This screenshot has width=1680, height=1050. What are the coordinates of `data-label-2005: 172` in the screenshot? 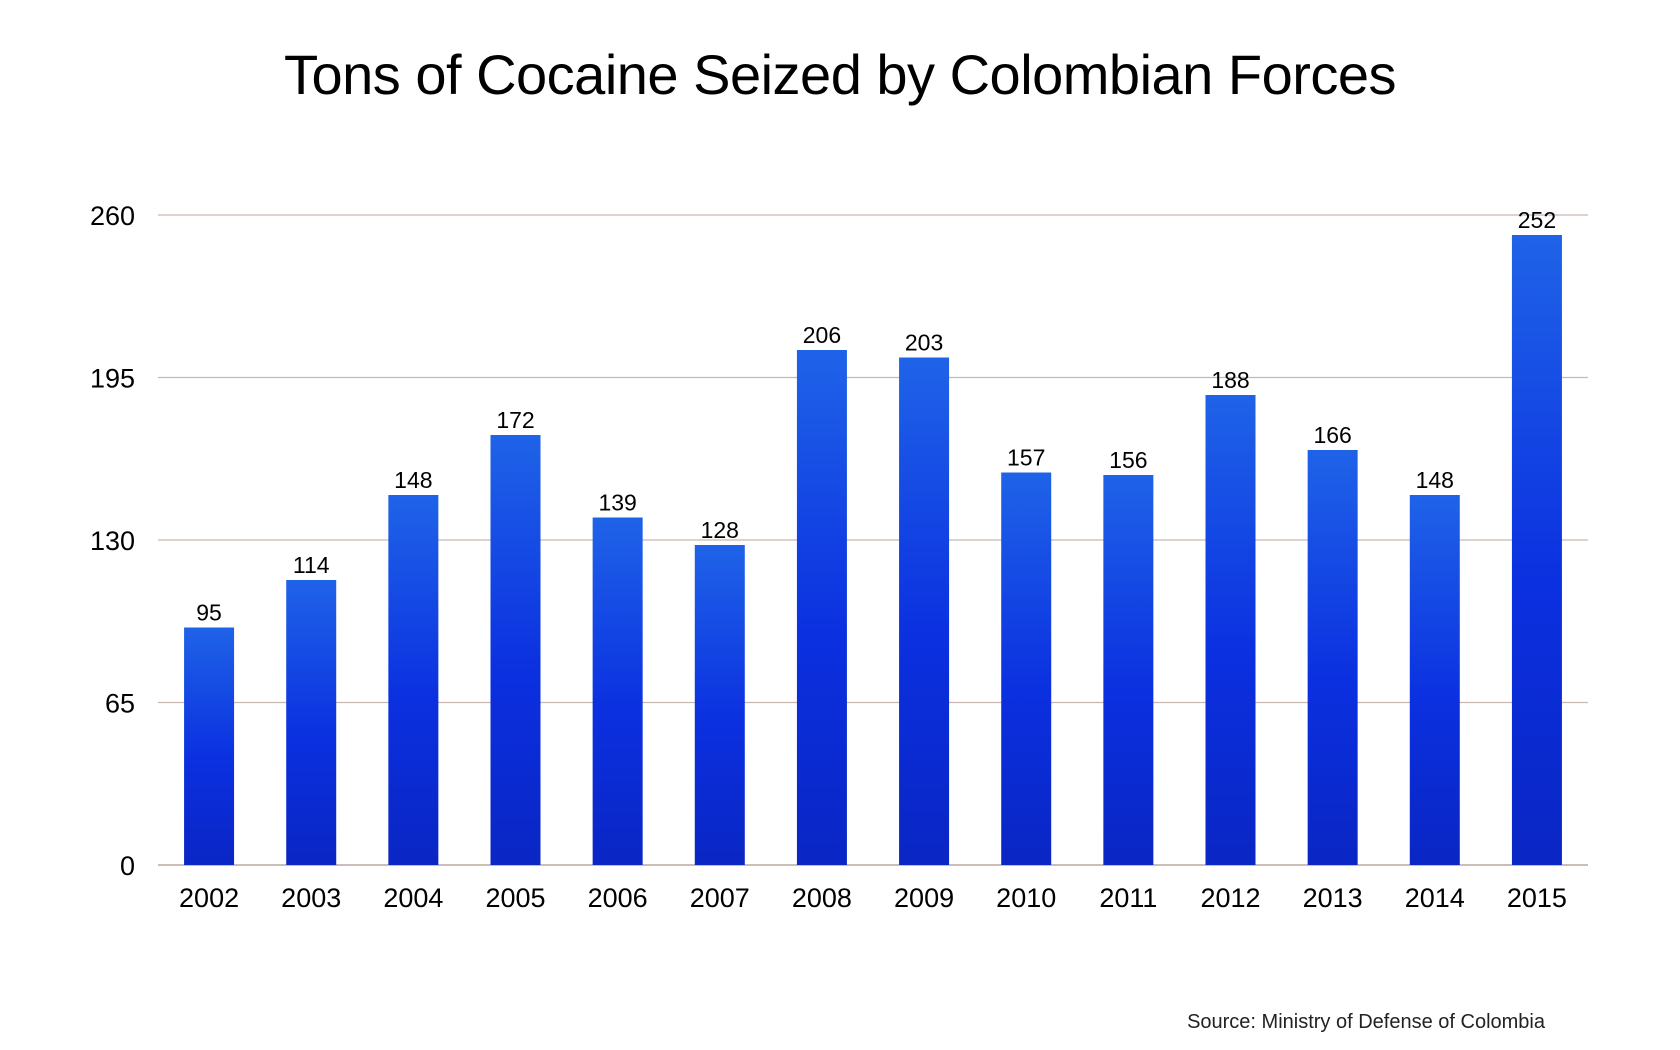 It's located at (515, 420).